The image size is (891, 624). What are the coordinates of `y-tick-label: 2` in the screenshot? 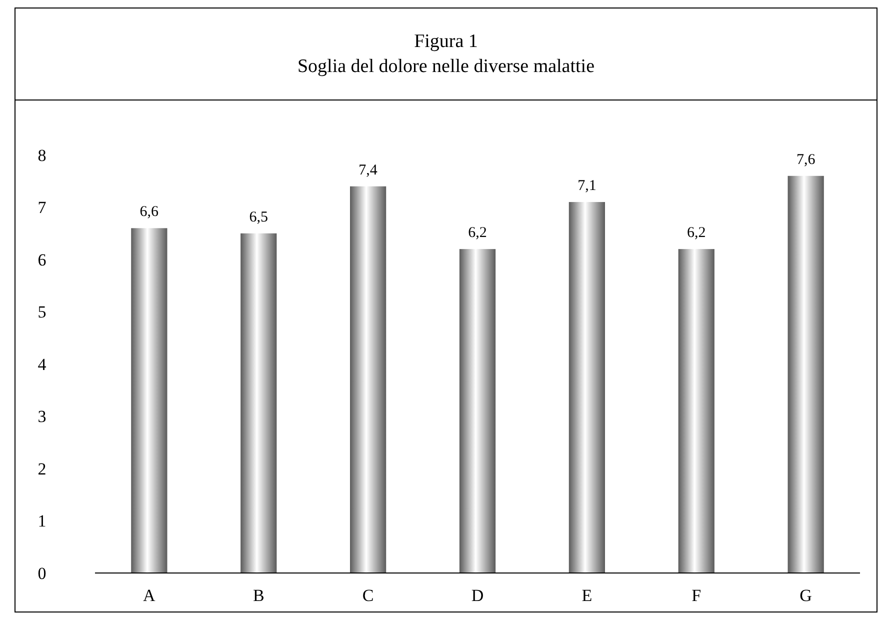 It's located at (42, 468).